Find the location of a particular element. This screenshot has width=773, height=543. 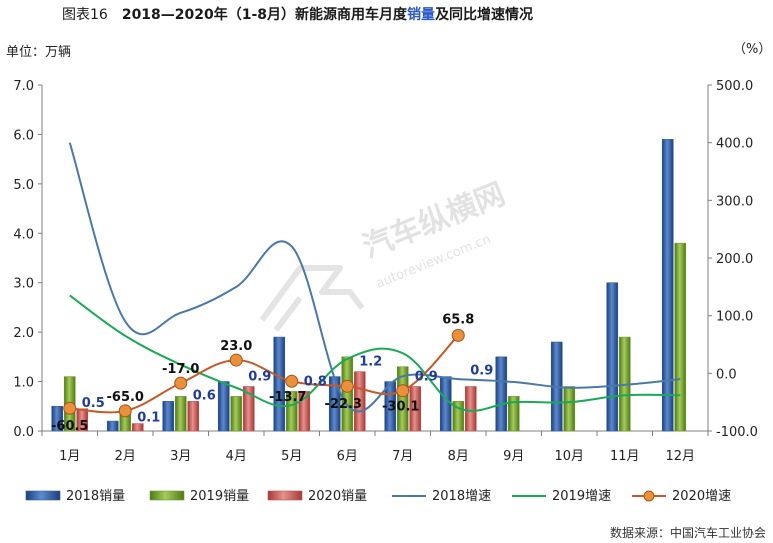

right-axis-unit: （%） is located at coordinates (752, 49).